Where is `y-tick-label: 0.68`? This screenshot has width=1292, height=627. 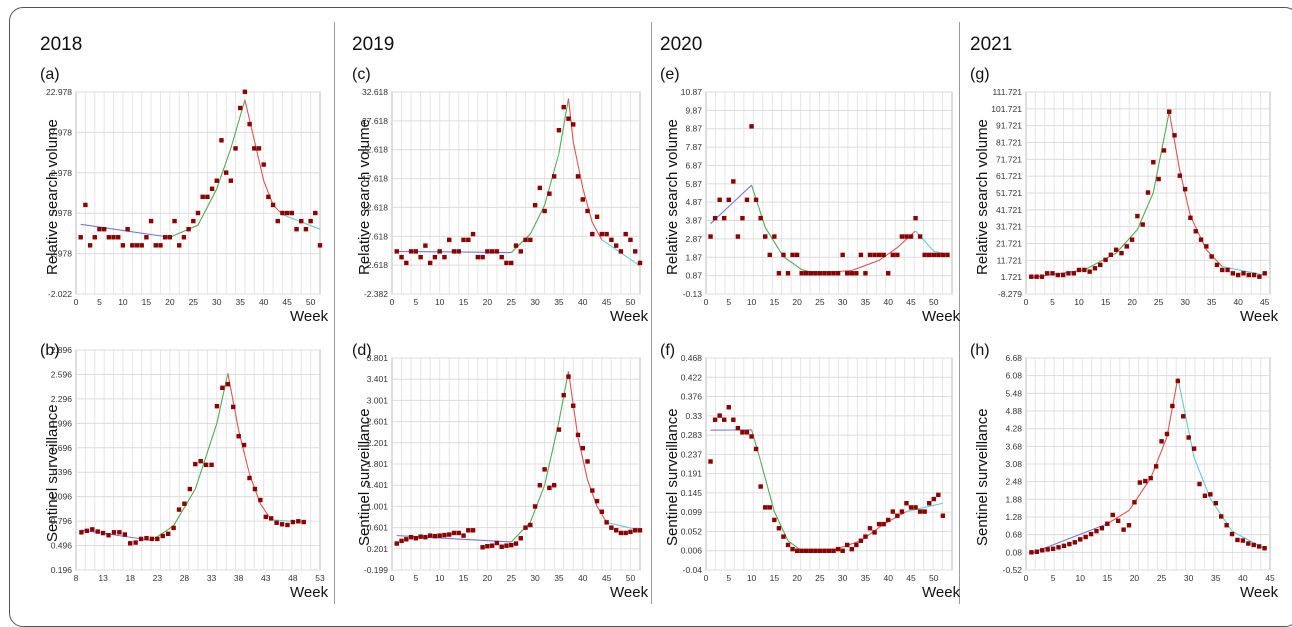
y-tick-label: 0.68 is located at coordinates (1013, 535).